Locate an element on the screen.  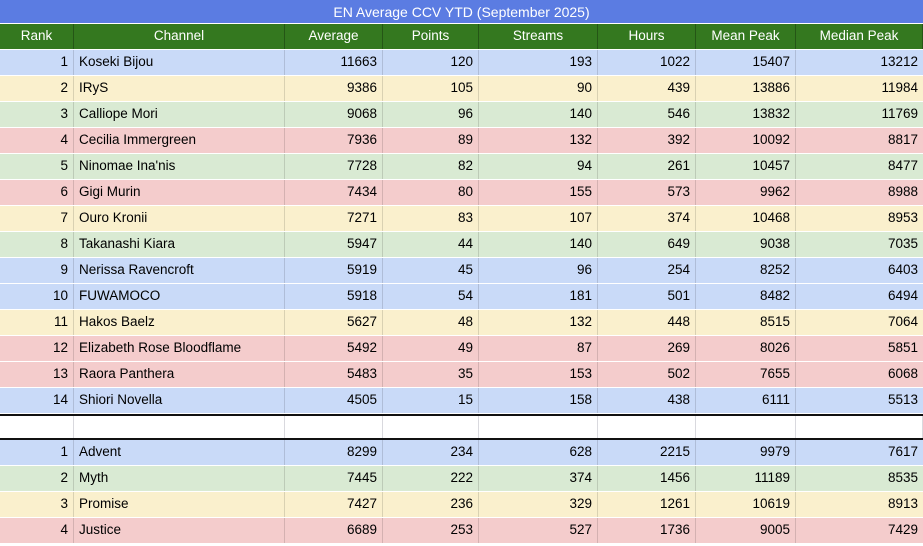
cell-channel: IRyS is located at coordinates (179, 88).